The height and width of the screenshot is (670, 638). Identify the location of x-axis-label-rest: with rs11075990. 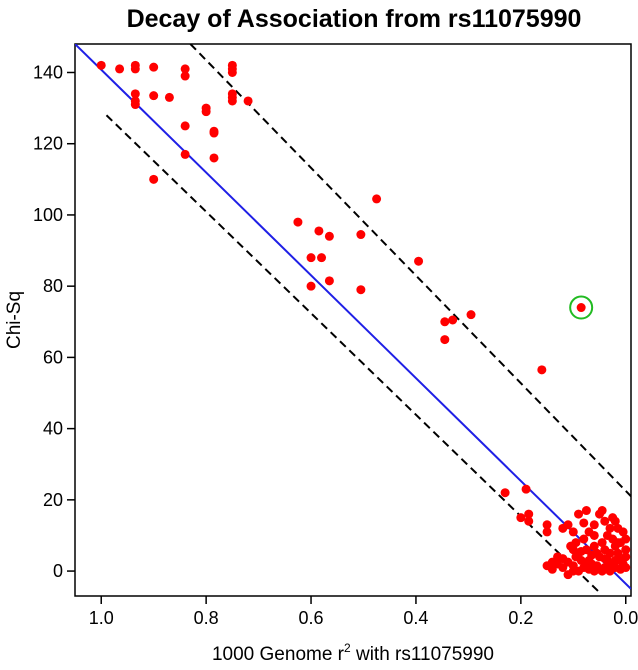
(422, 654).